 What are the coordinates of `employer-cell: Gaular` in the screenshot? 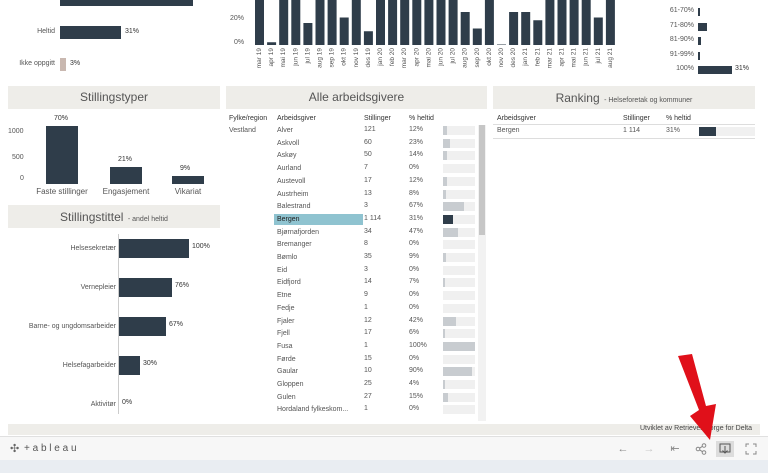 It's located at (288, 372).